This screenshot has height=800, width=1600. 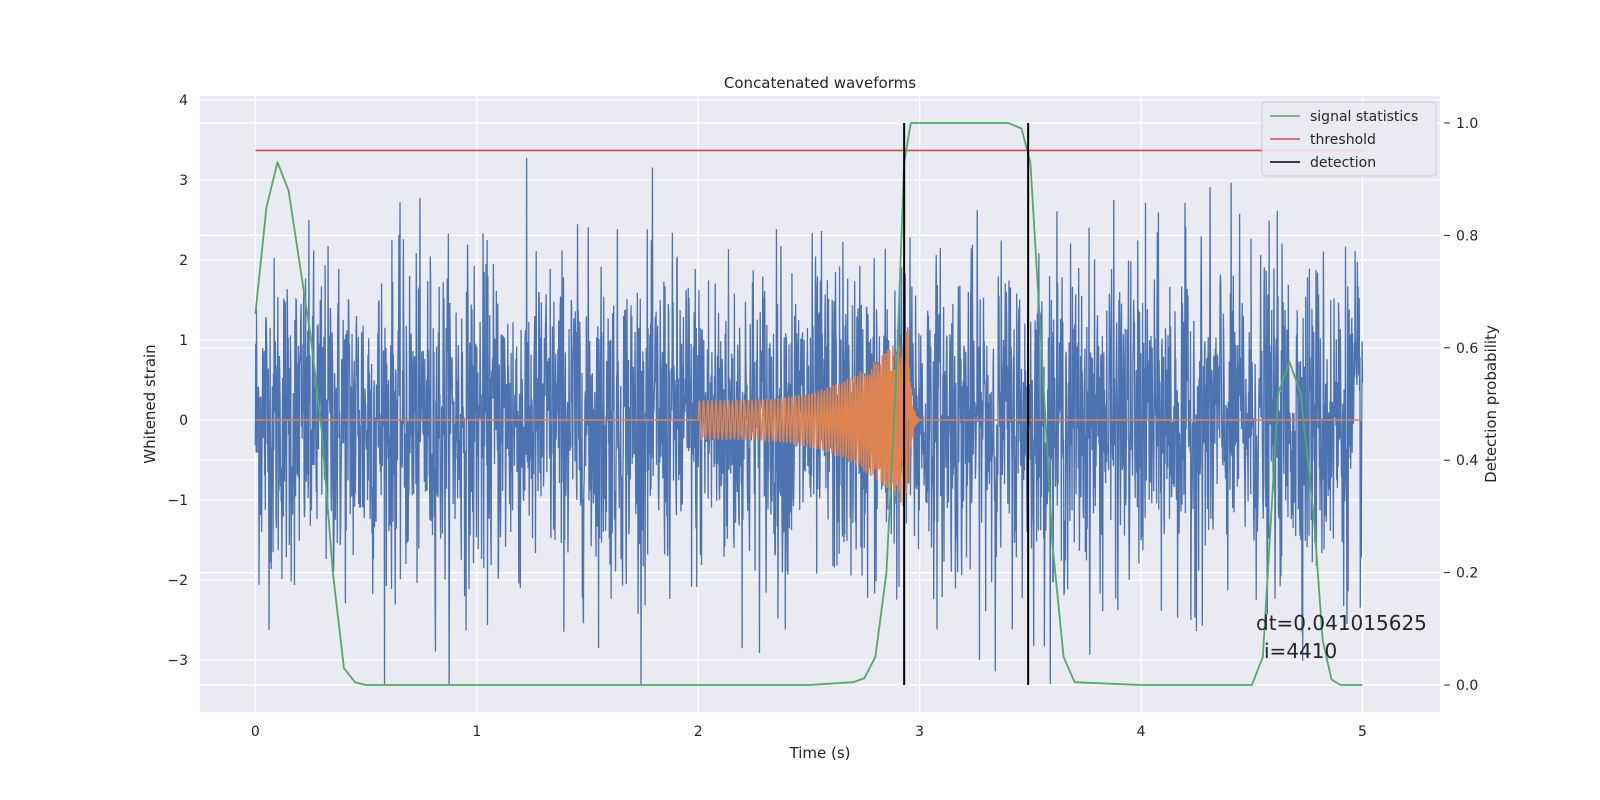 I want to click on legend: signal statistics threshold detection, so click(x=1349, y=139).